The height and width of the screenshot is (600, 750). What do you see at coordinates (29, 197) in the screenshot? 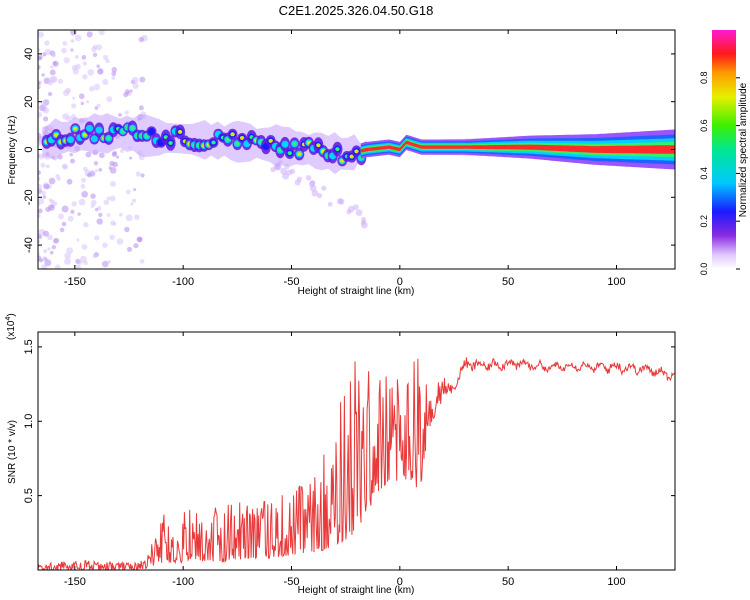
I see `y-tick-label: -20` at bounding box center [29, 197].